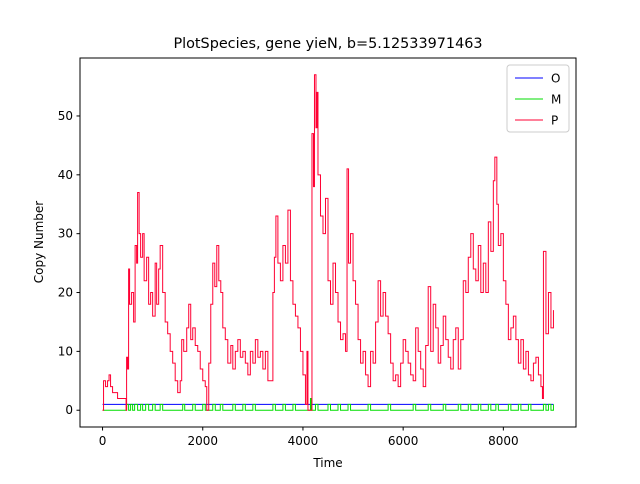  I want to click on x-tick-label: 0, so click(103, 441).